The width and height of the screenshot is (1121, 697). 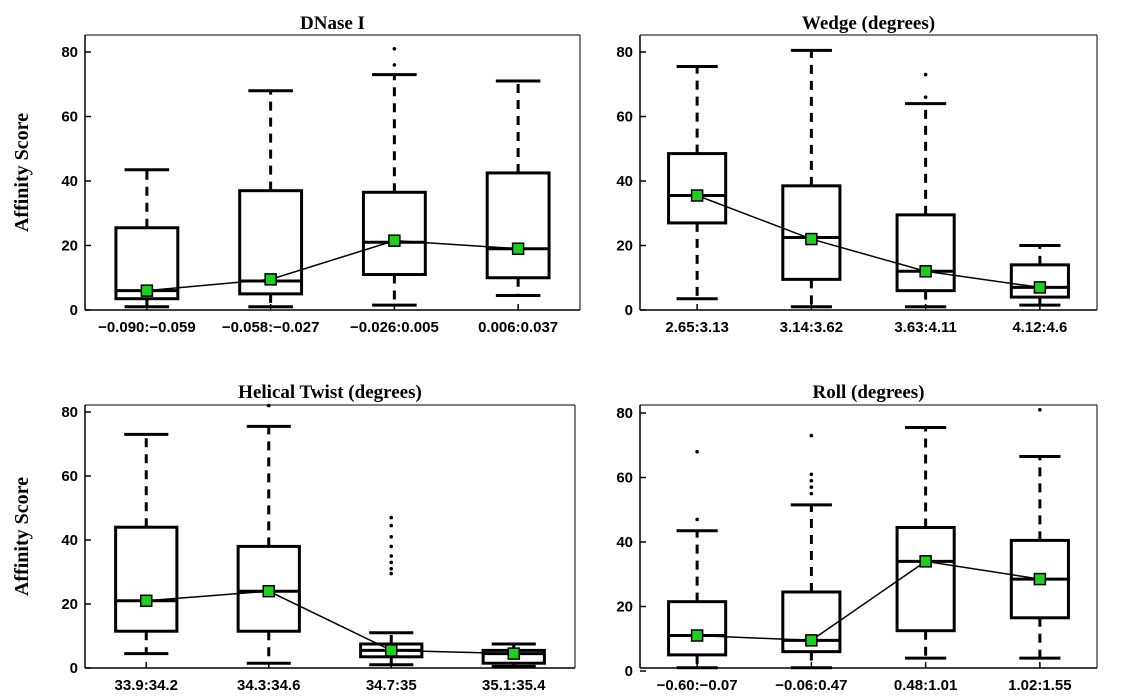 I want to click on x-tick-label: −0.058:−0.027, so click(x=271, y=327).